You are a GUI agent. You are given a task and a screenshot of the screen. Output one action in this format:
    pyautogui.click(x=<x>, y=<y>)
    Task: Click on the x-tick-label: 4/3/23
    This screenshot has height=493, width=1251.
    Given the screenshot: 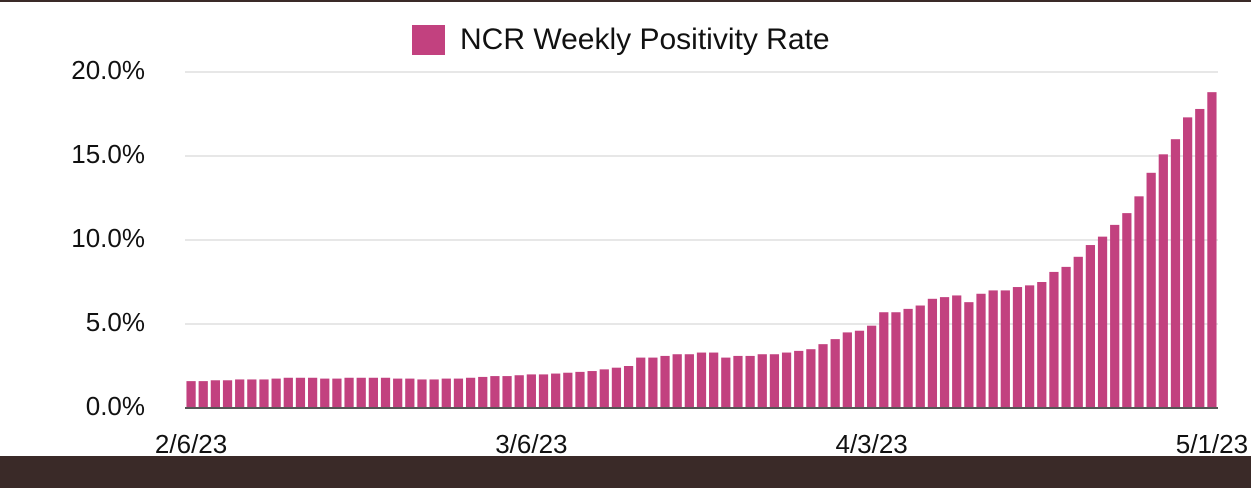 What is the action you would take?
    pyautogui.click(x=871, y=444)
    